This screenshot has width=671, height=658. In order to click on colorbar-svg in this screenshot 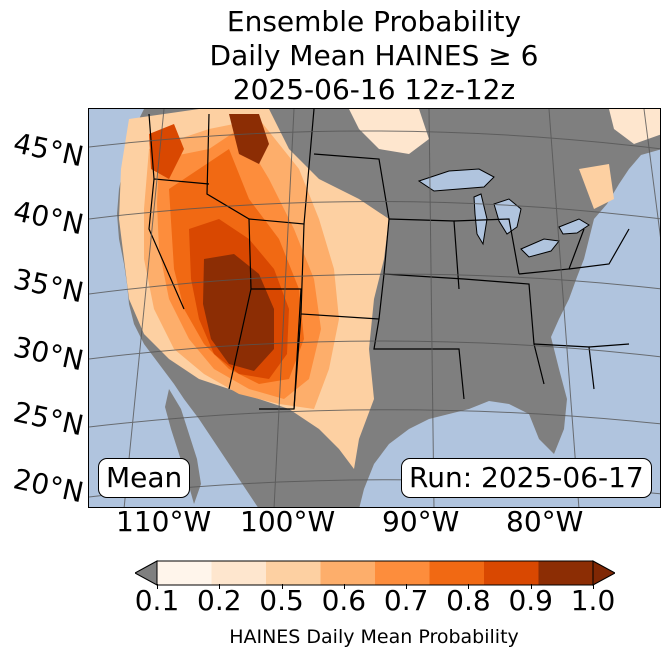, I will do `click(375, 573)`.